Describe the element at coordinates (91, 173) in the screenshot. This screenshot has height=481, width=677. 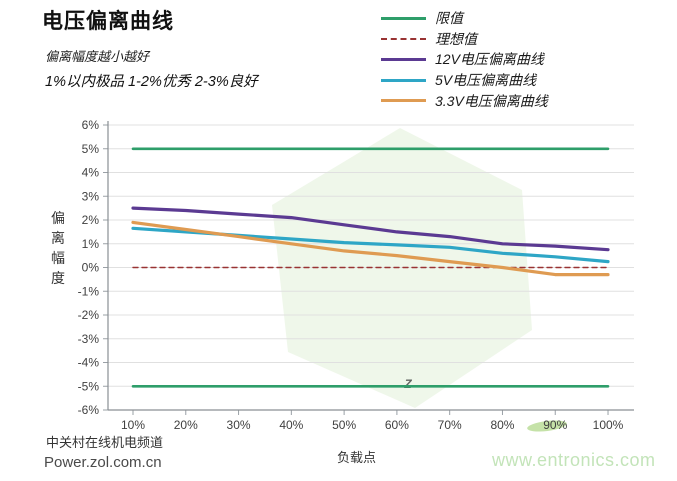
I see `y-tick-label: 4%` at that location.